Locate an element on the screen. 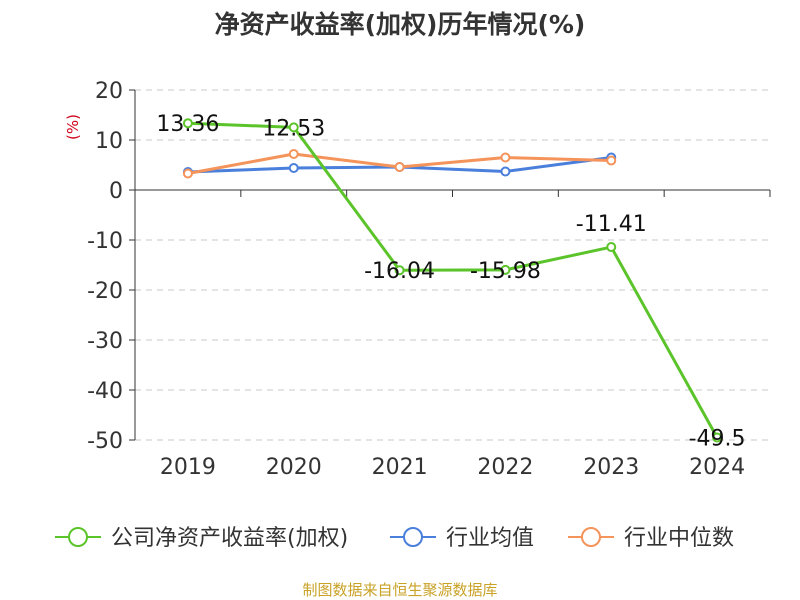 This screenshot has height=600, width=800. y-tick-label: 10 is located at coordinates (109, 141).